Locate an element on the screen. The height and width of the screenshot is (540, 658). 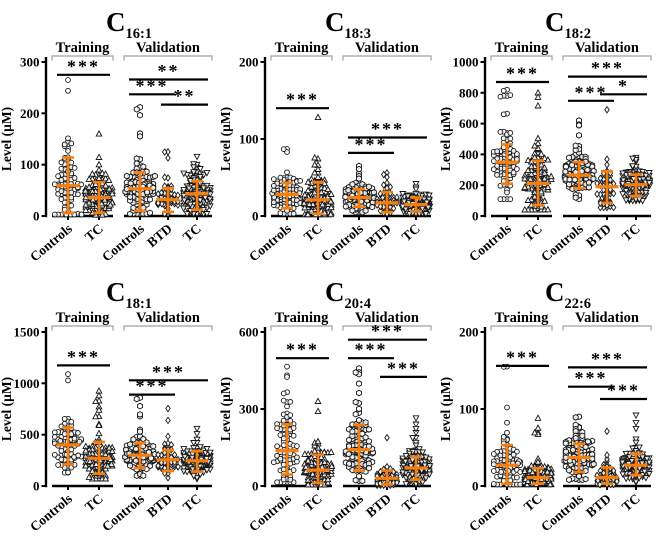
significance-label: * is located at coordinates (623, 86).